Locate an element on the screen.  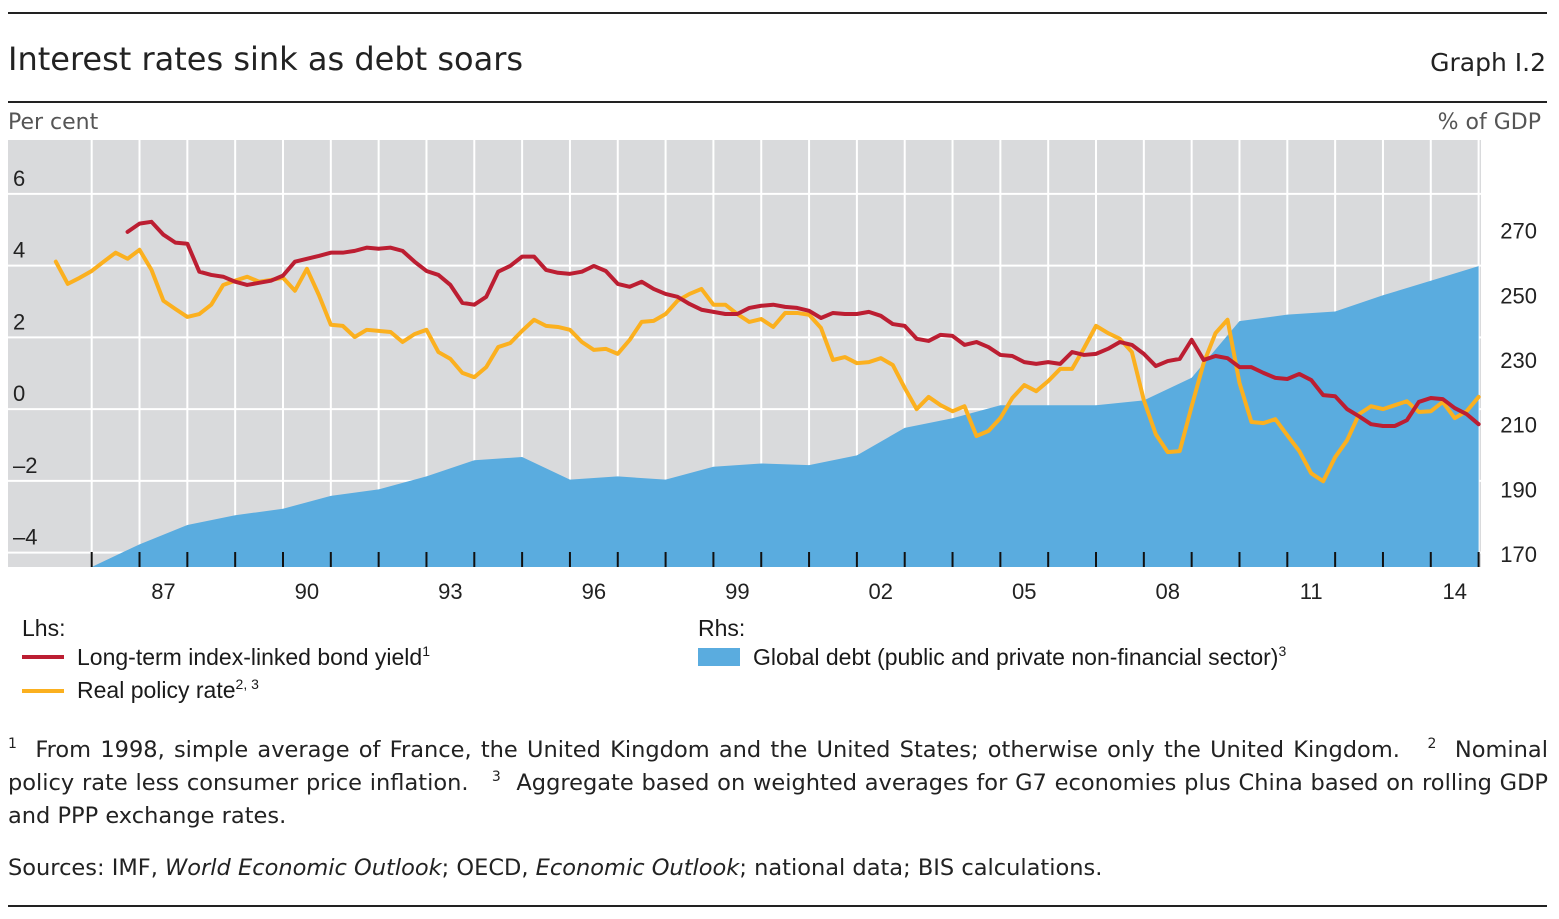
legend-swatch-policy-rate is located at coordinates (43, 691).